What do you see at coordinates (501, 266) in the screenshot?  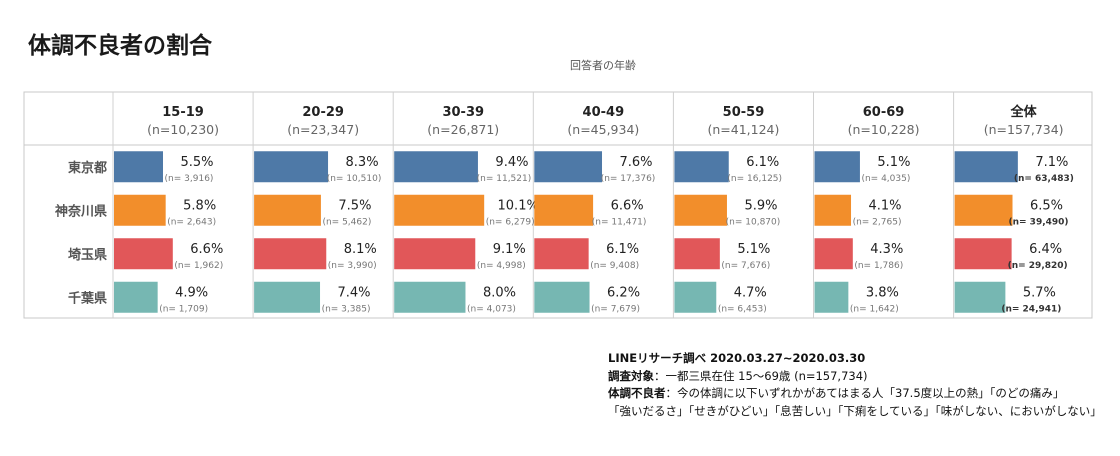 I see `bar-count-label: (n= 4,998)` at bounding box center [501, 266].